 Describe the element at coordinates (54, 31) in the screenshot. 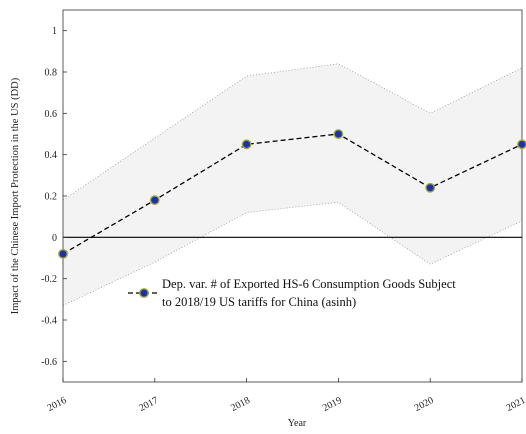

I see `y-tick-label: 1` at that location.